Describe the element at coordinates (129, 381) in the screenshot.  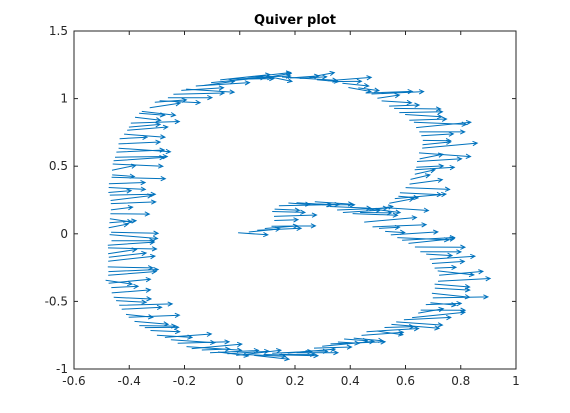
I see `x-tick-label: -0.4` at that location.